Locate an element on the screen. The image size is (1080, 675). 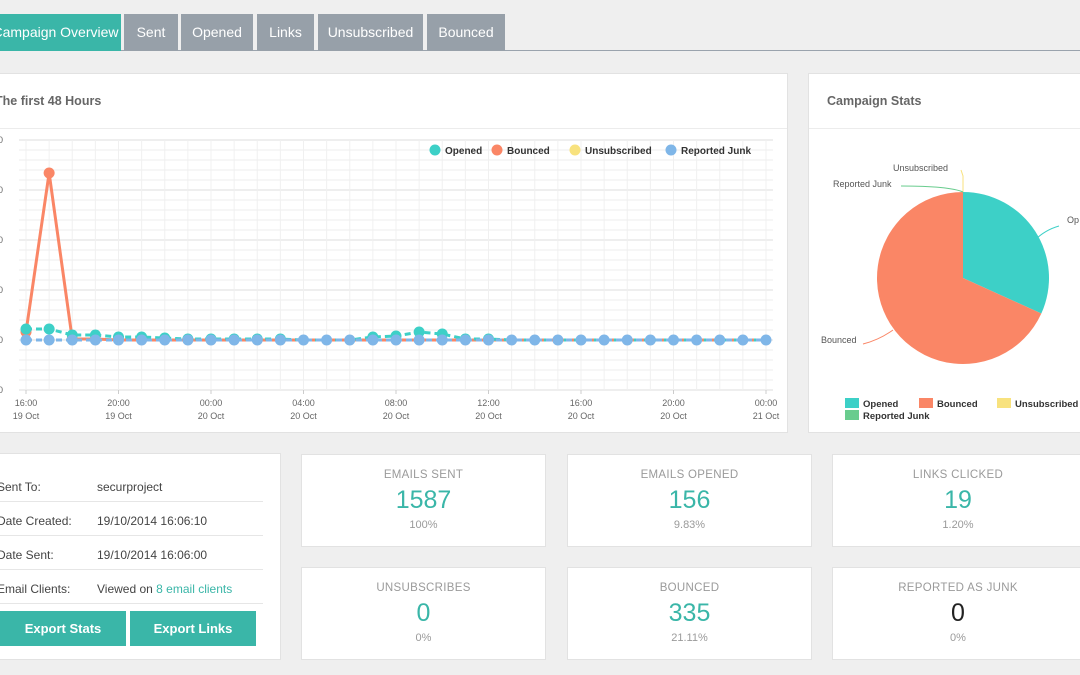
callout-bounced: Bounced is located at coordinates (839, 340).